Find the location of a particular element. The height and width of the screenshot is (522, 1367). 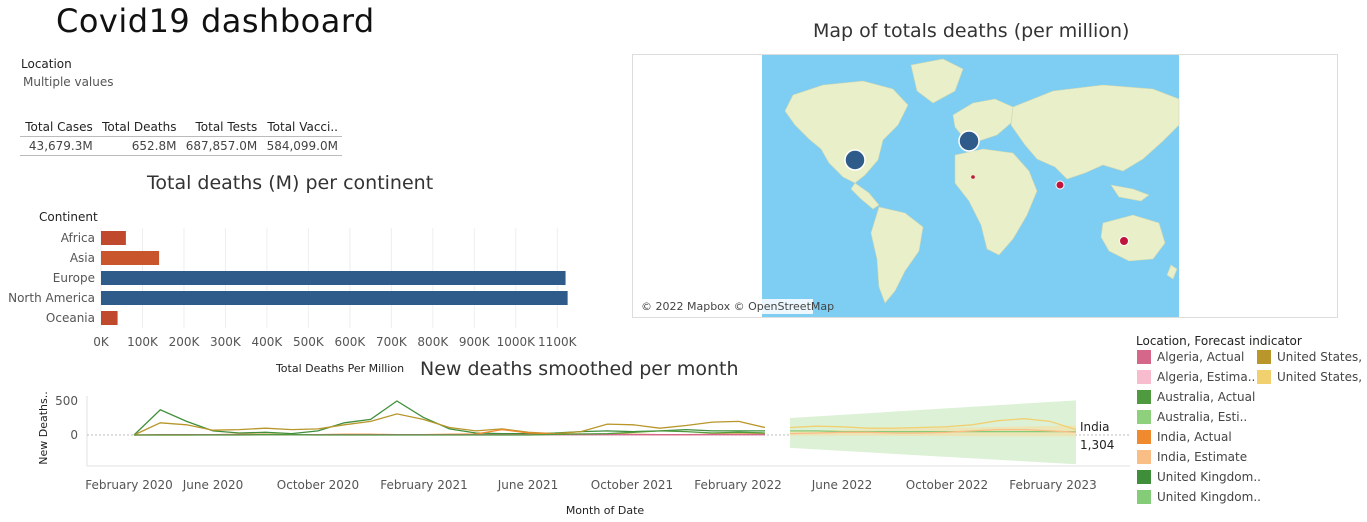

legend-label: Australia, Esti.. is located at coordinates (1202, 417).